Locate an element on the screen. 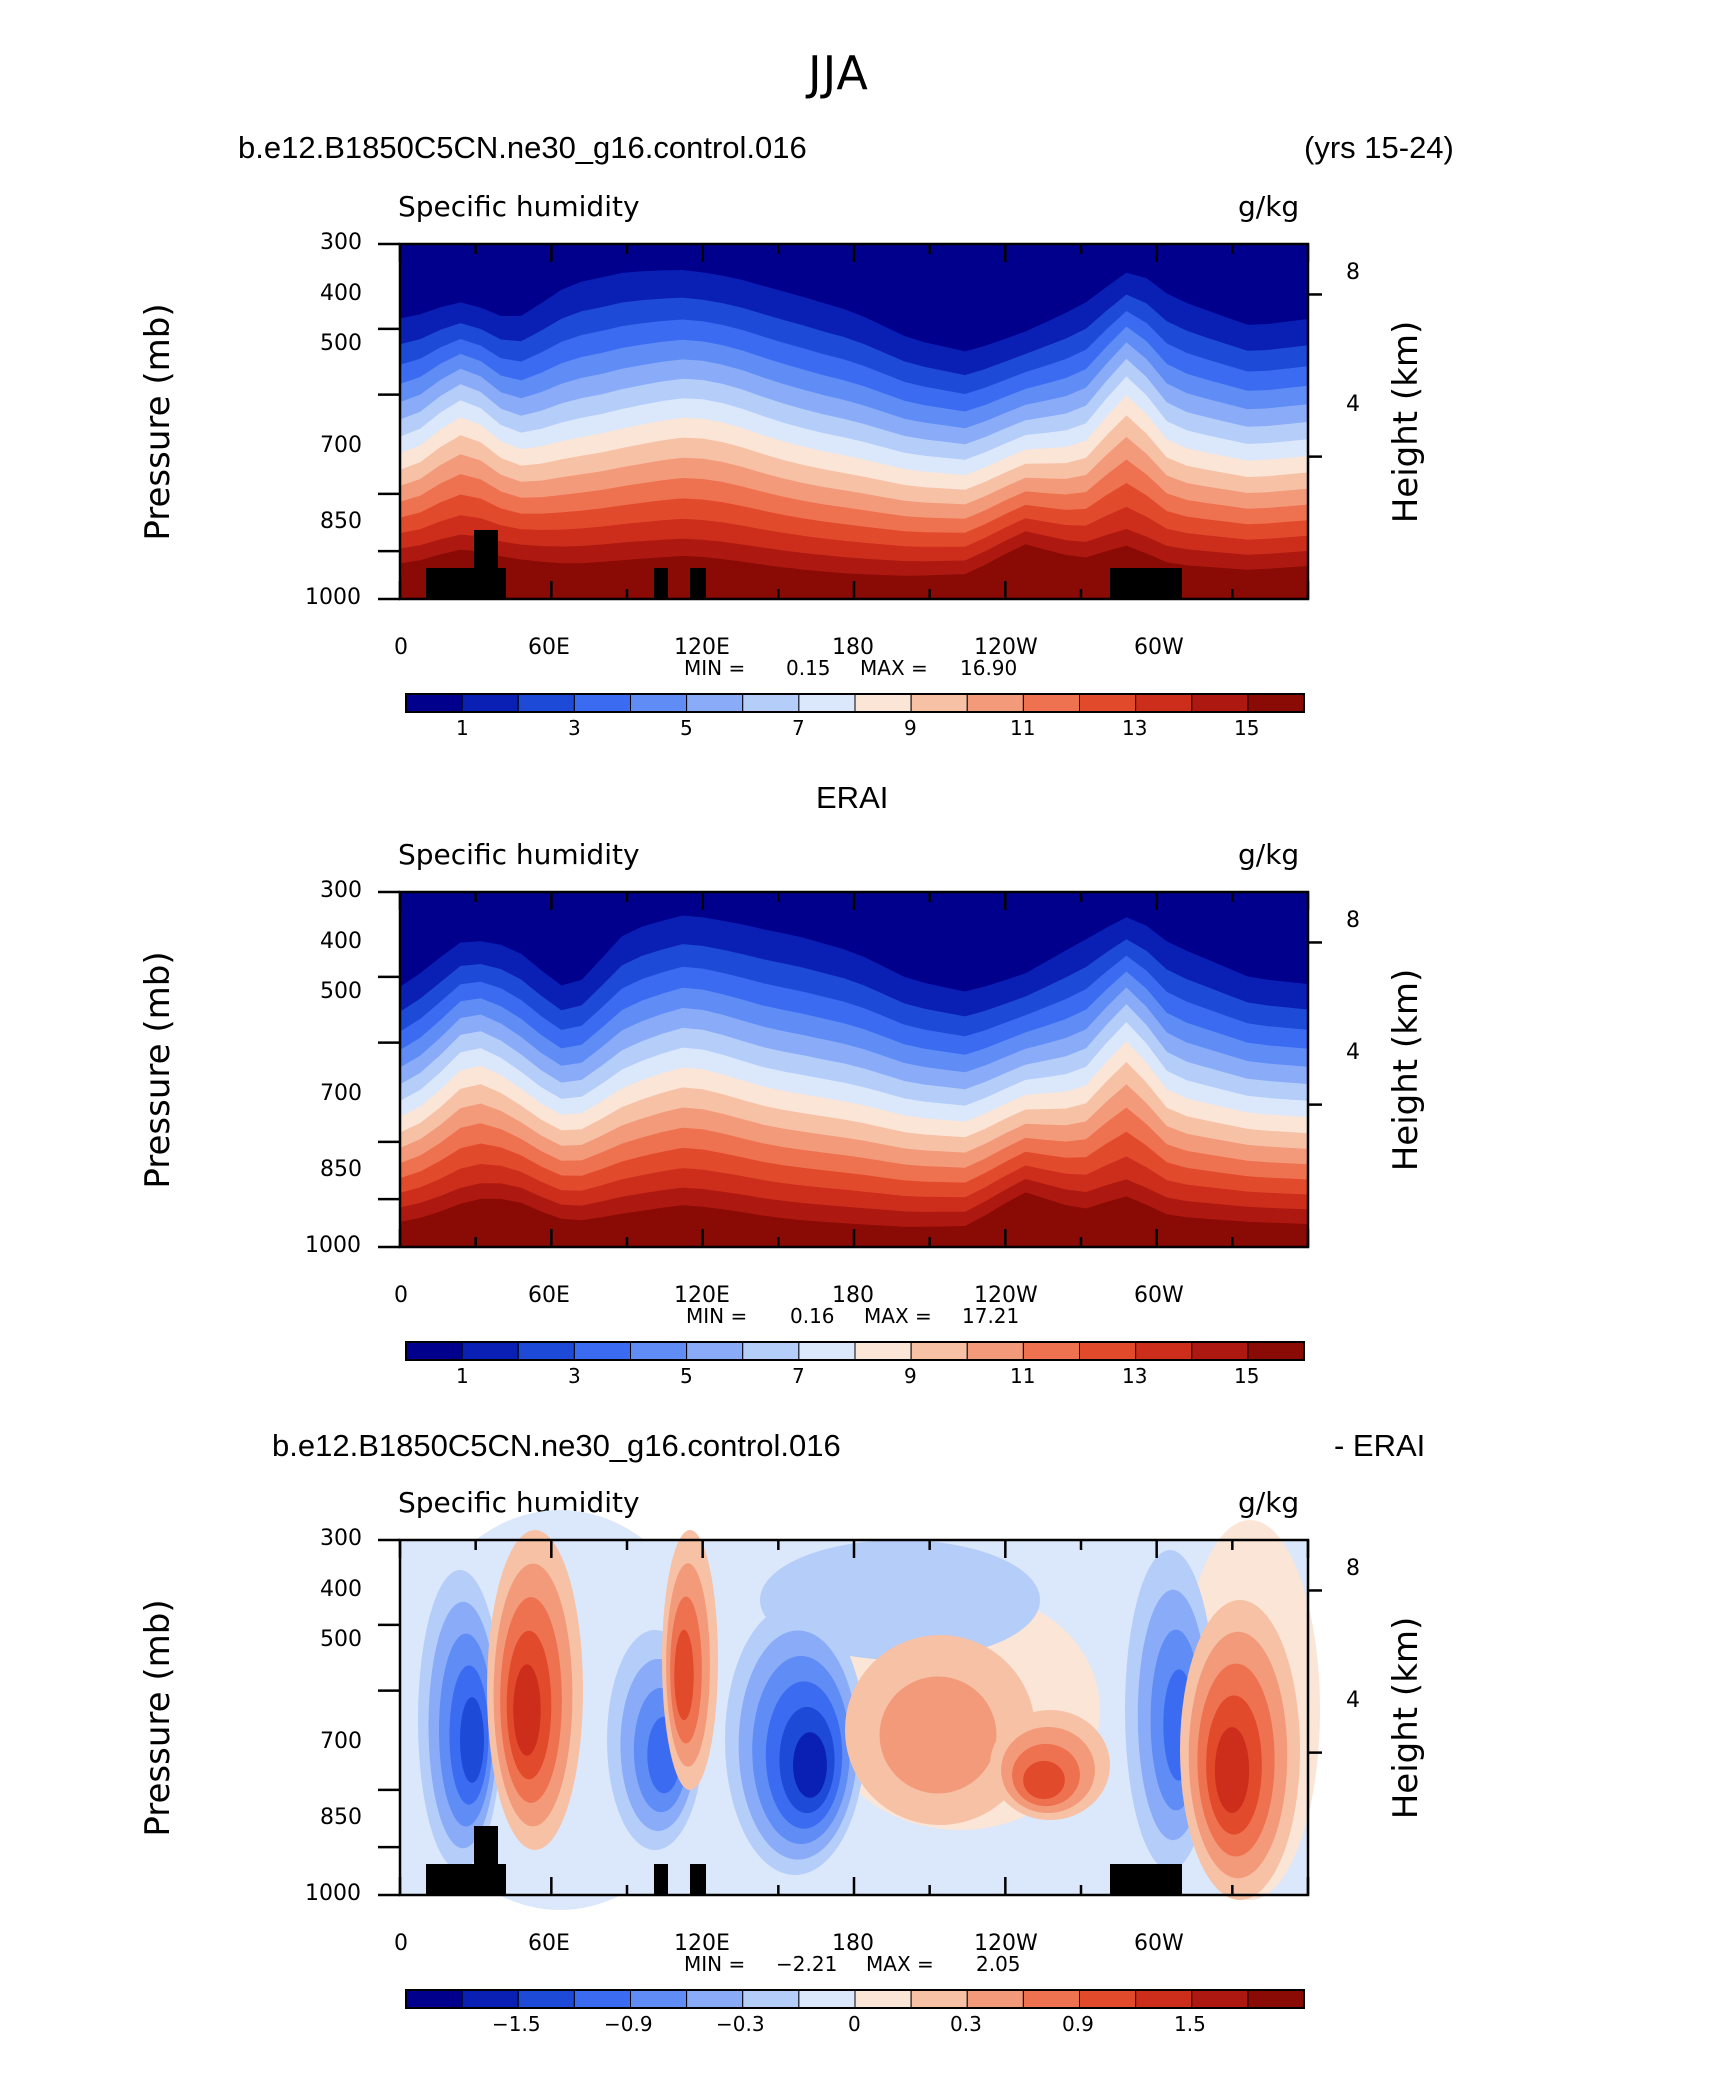  colorbar-label: 13 is located at coordinates (1135, 728).